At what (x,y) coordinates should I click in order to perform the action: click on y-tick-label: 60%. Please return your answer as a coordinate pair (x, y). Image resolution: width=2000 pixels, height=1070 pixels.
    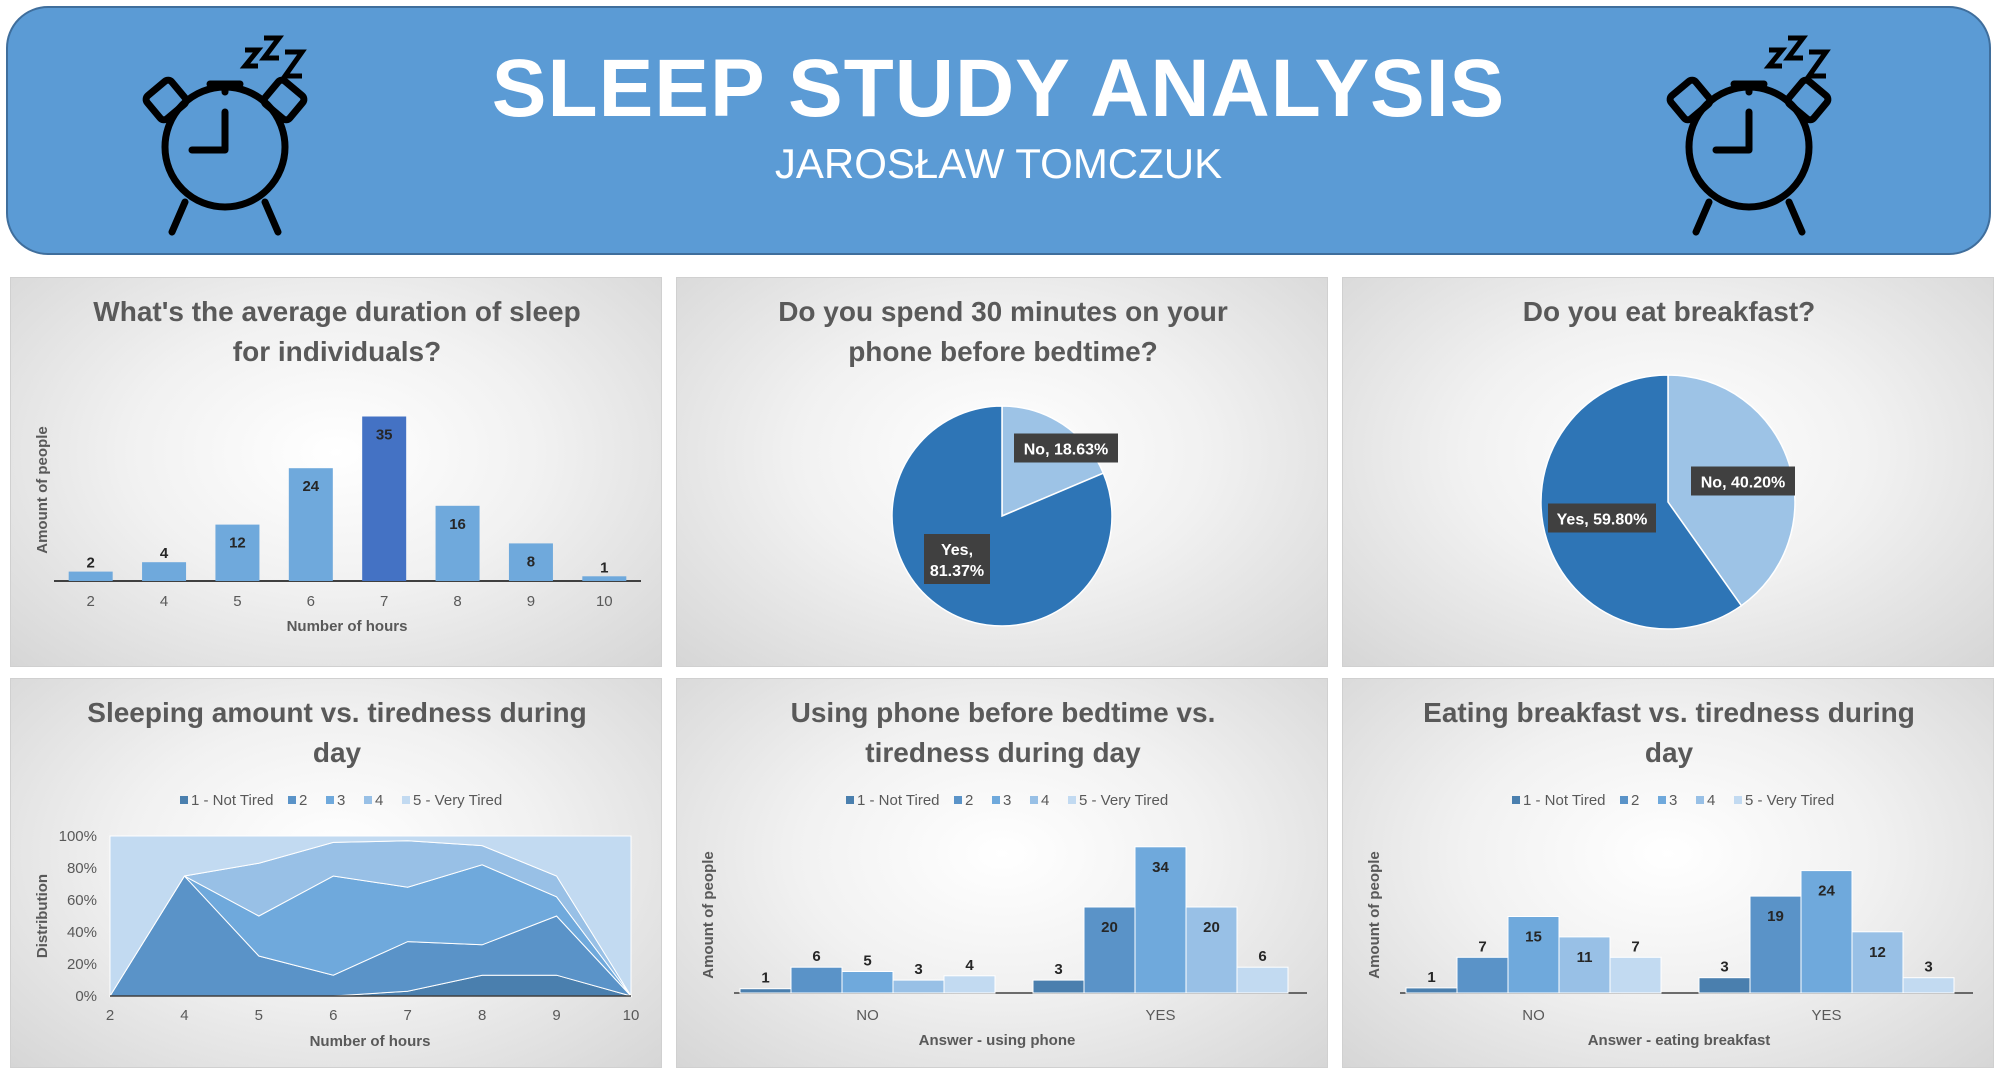
    Looking at the image, I should click on (82, 900).